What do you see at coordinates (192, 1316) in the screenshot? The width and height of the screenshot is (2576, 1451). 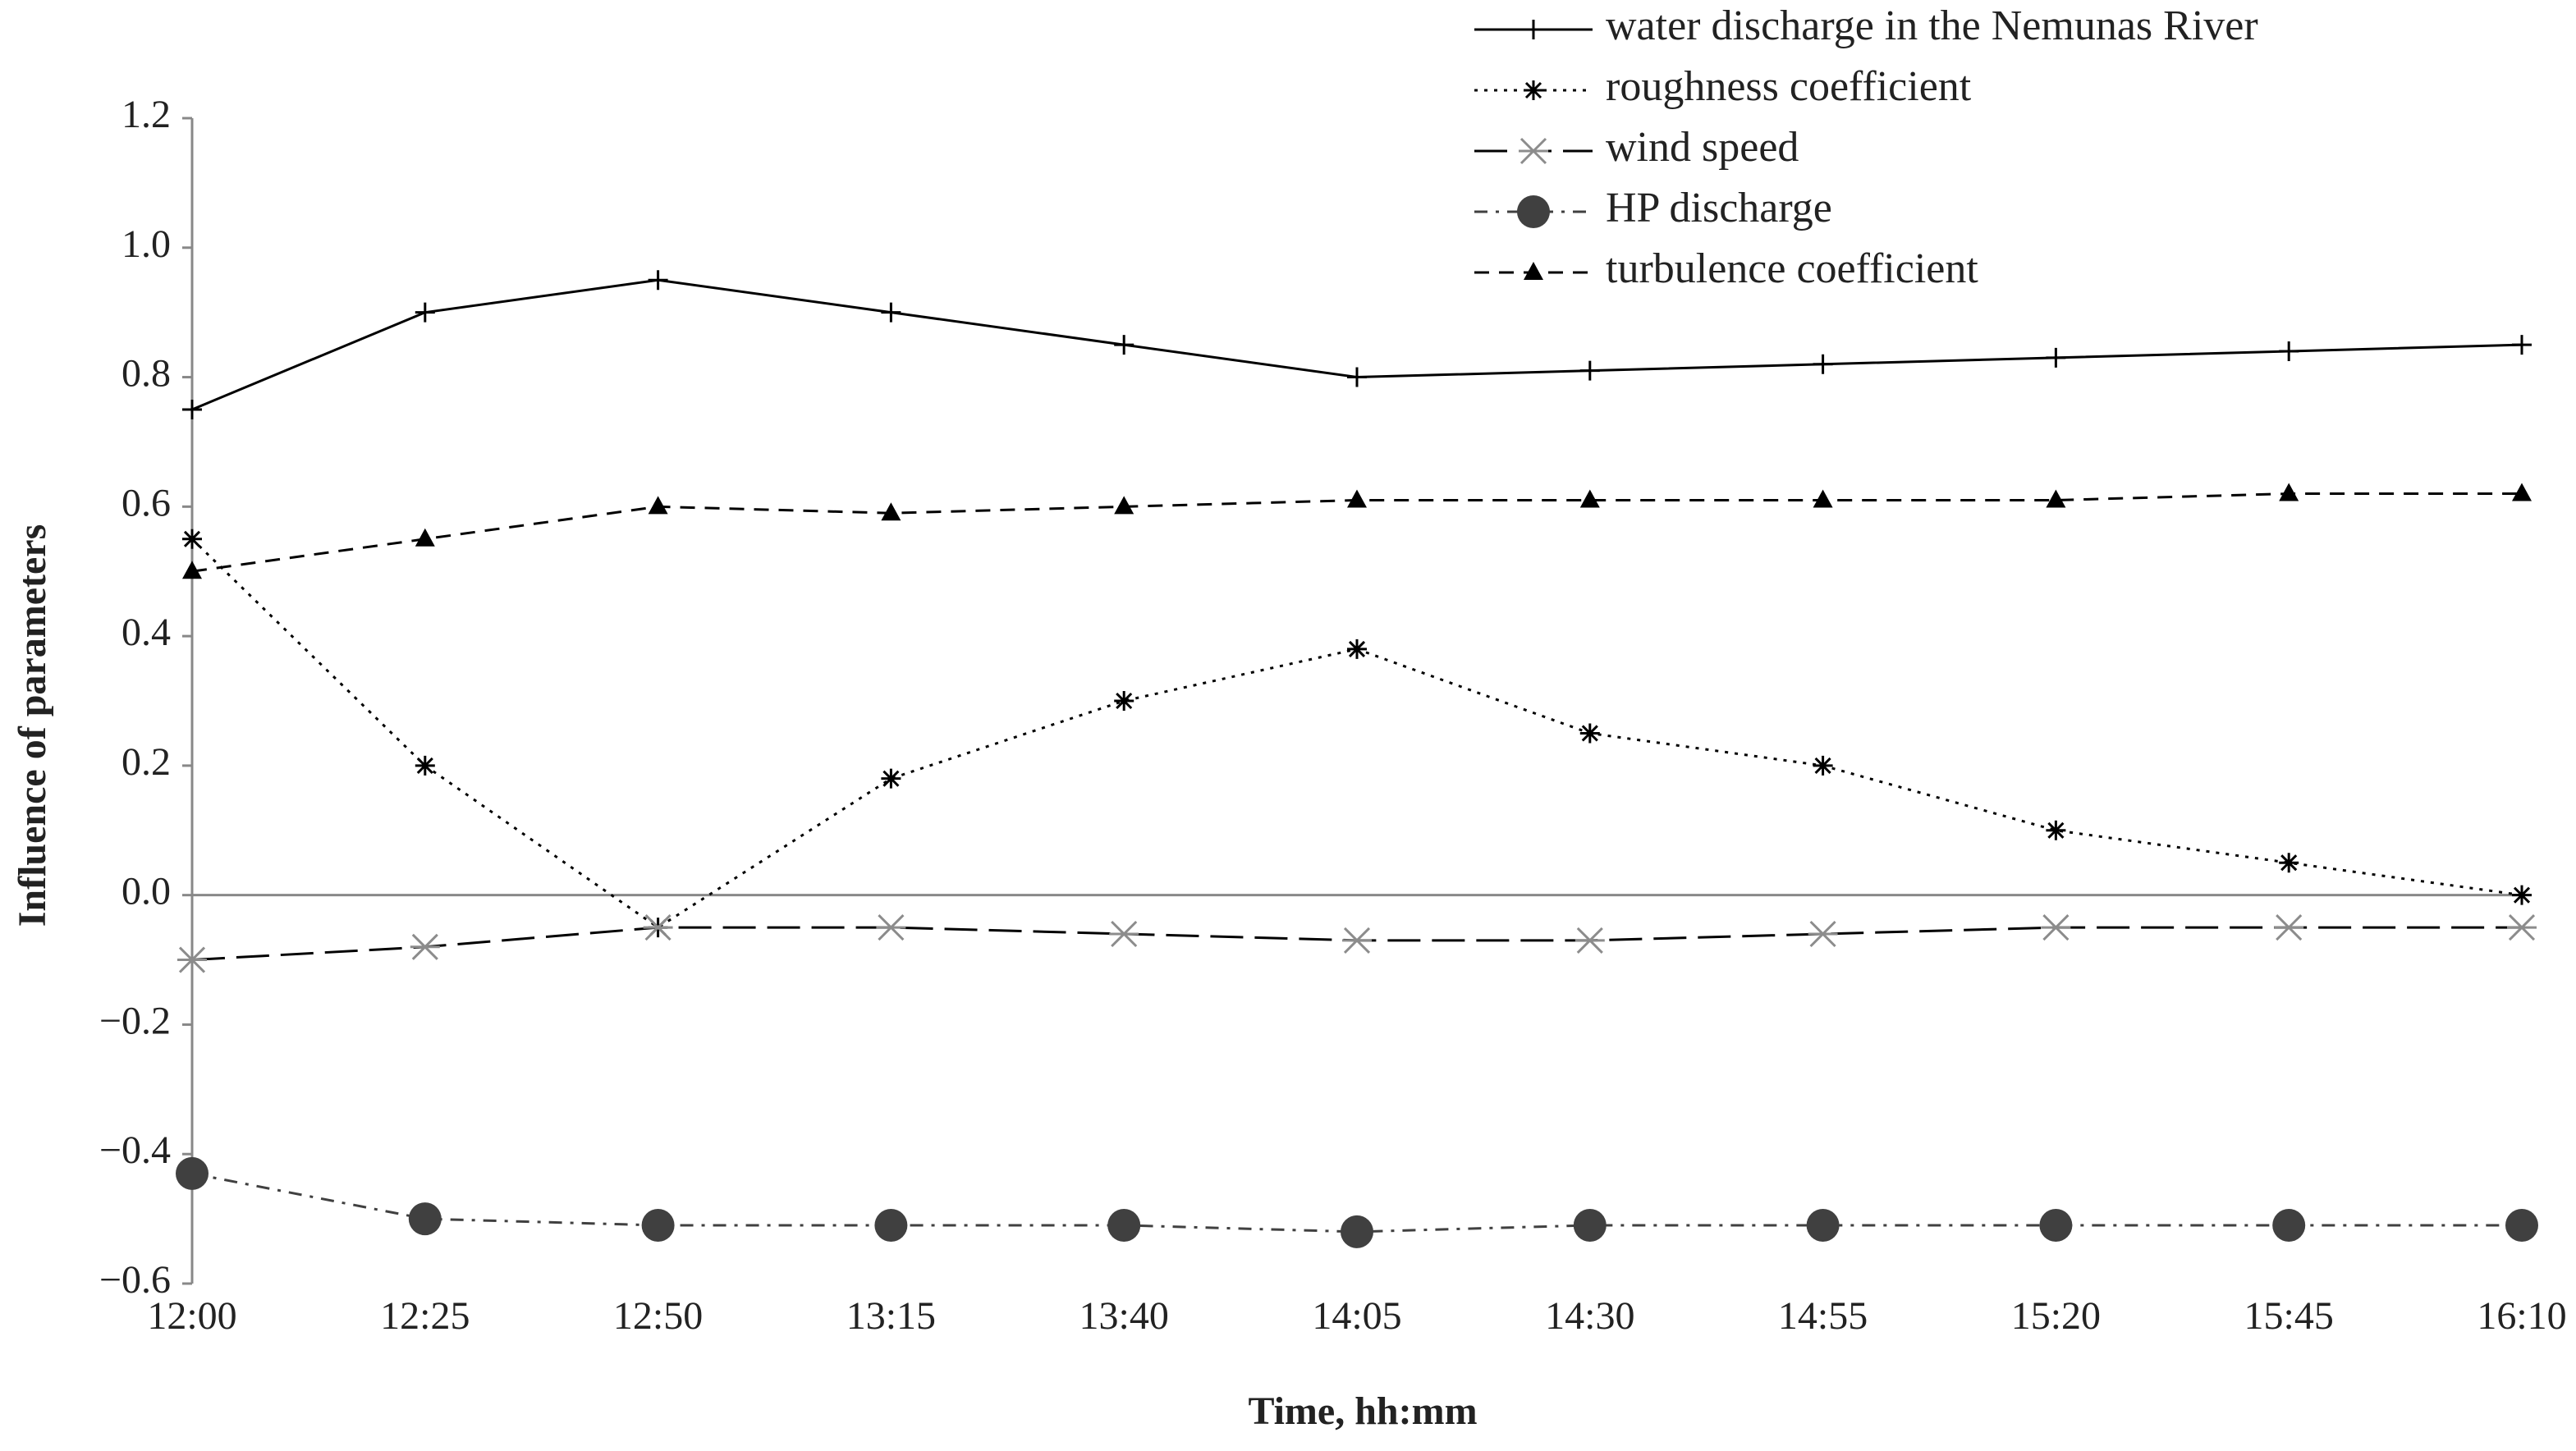 I see `x-tick-label: 12:00` at bounding box center [192, 1316].